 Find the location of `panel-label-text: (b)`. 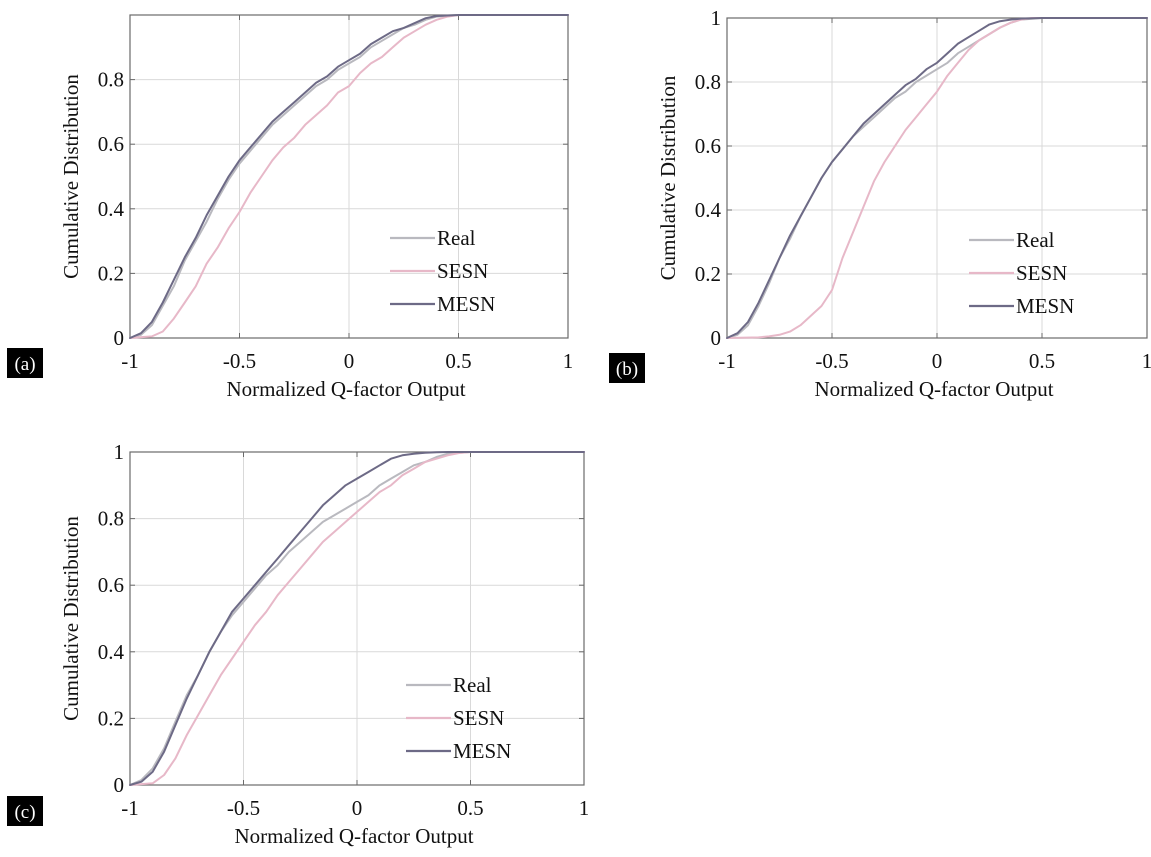

panel-label-text: (b) is located at coordinates (627, 369).